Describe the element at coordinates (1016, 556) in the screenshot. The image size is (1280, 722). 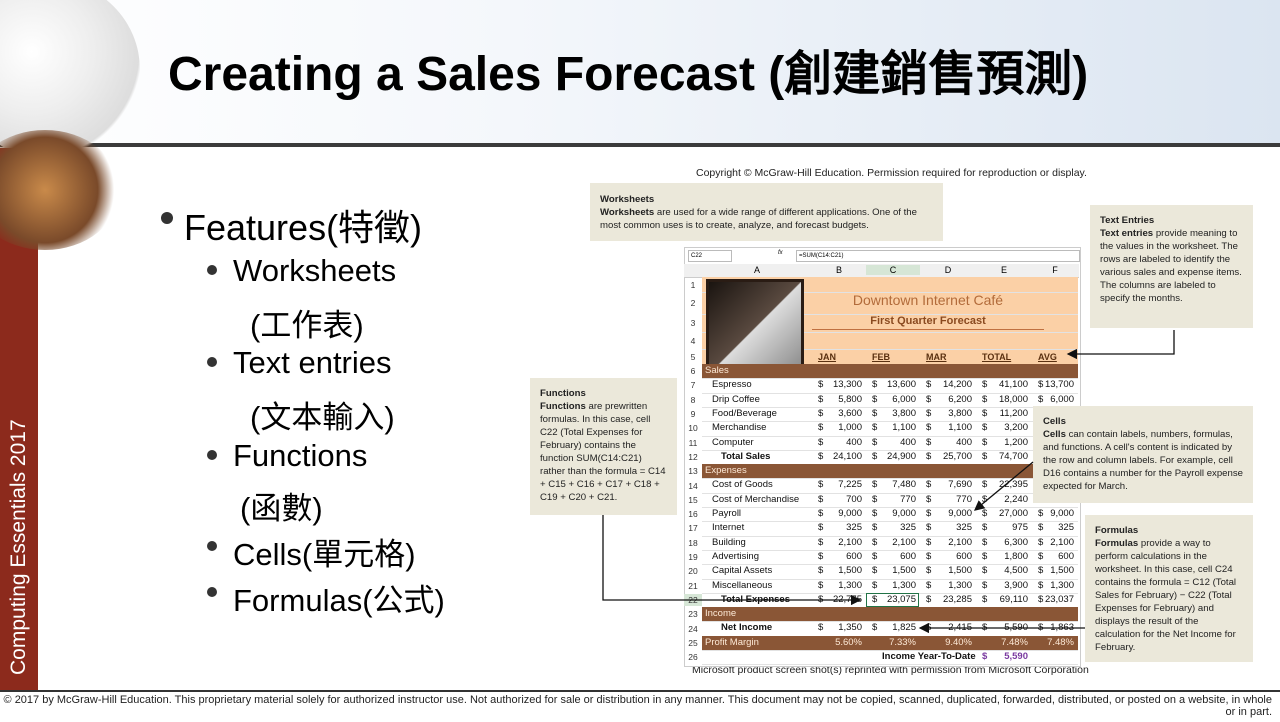
I see `cell-value: 1,800` at that location.